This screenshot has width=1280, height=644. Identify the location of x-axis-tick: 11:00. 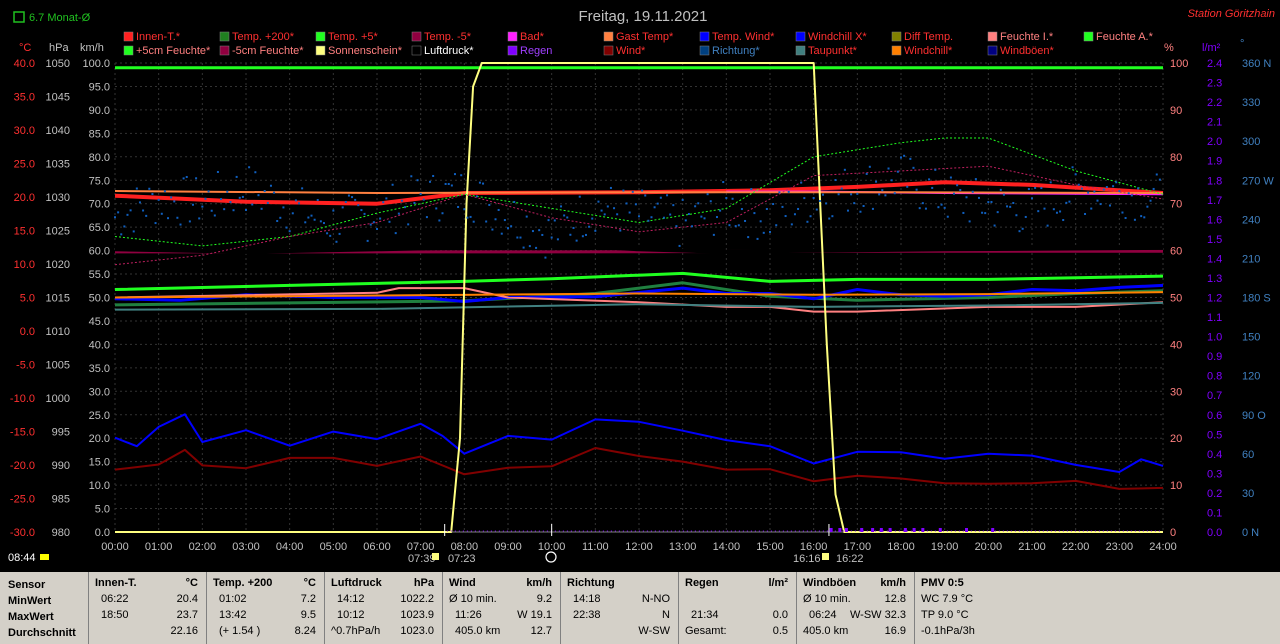
(595, 547).